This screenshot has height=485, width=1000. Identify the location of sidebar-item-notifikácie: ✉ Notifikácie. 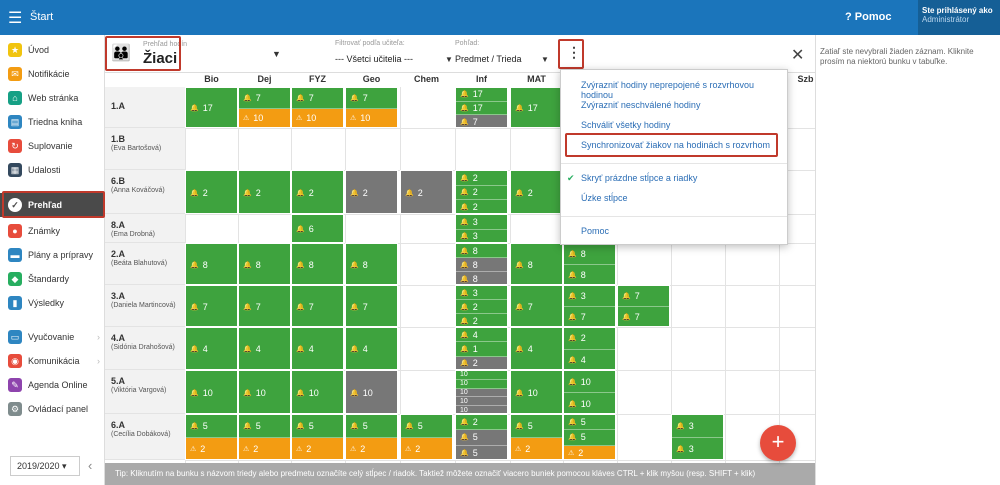
(52, 74).